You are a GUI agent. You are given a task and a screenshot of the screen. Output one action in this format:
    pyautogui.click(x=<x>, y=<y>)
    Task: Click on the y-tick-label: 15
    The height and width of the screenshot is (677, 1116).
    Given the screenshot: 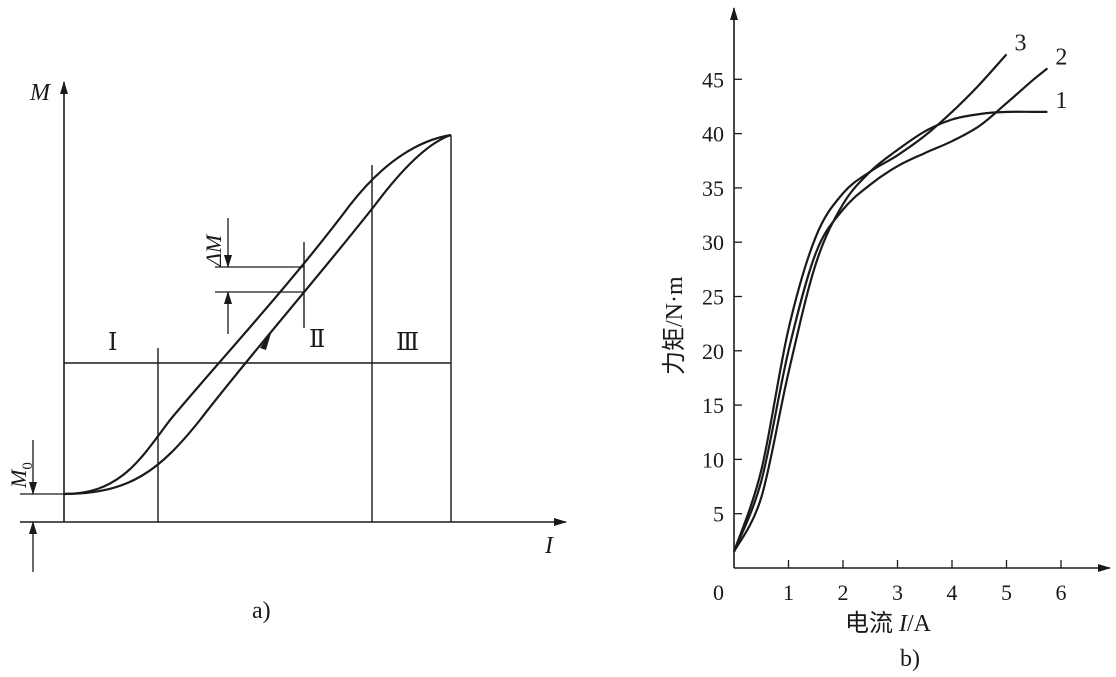 What is the action you would take?
    pyautogui.click(x=713, y=405)
    